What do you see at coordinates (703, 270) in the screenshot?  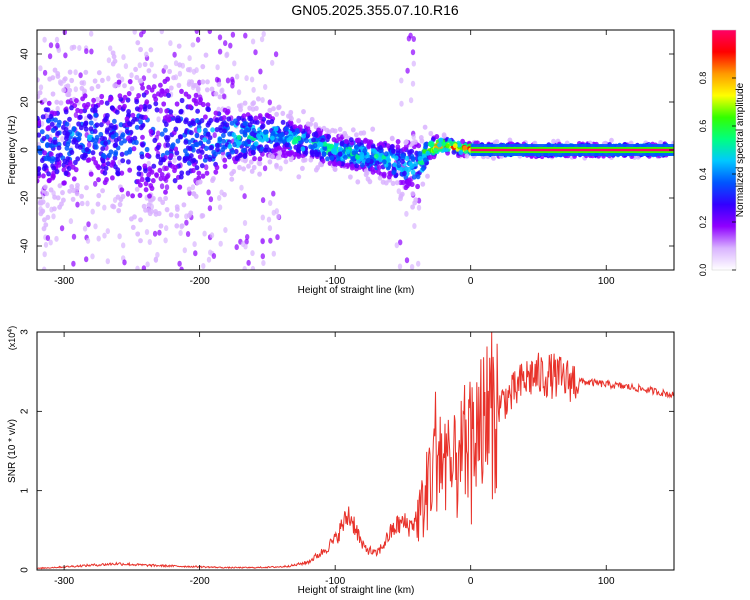 I see `colorbar-tick-label: 0.0` at bounding box center [703, 270].